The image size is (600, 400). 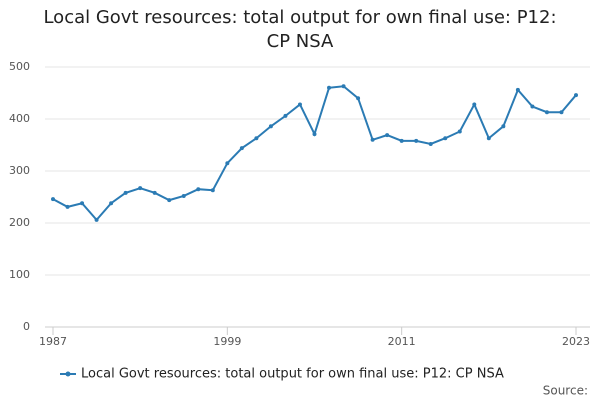 What do you see at coordinates (19, 170) in the screenshot?
I see `y-tick-label: 300` at bounding box center [19, 170].